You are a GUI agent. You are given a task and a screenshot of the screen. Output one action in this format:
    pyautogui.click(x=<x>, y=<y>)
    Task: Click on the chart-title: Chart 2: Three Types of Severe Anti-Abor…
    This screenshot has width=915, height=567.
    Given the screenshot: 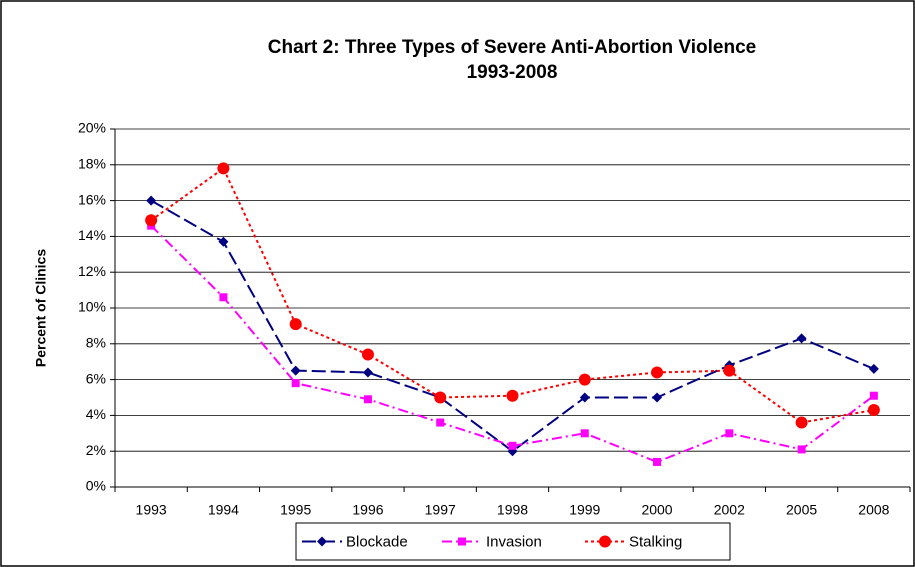 What is the action you would take?
    pyautogui.click(x=512, y=47)
    